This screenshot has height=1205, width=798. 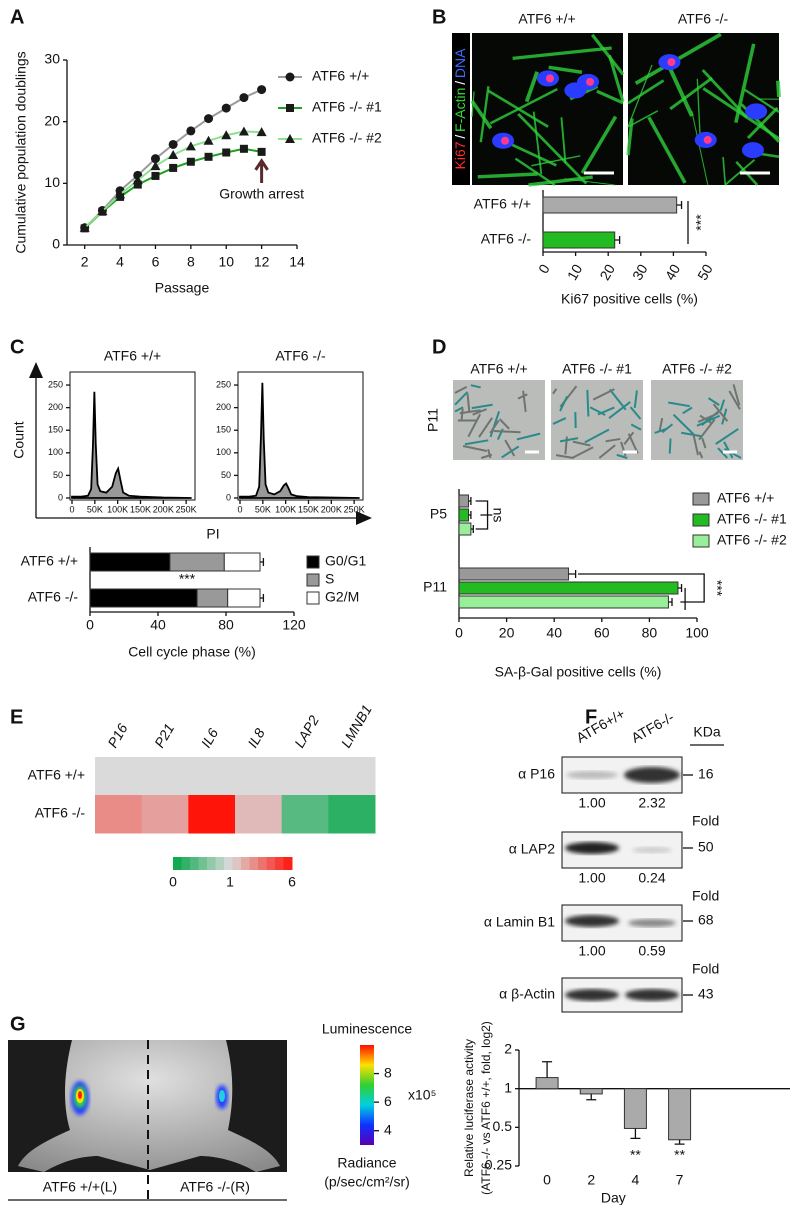 I want to click on x-tick-label: 30, so click(x=640, y=272).